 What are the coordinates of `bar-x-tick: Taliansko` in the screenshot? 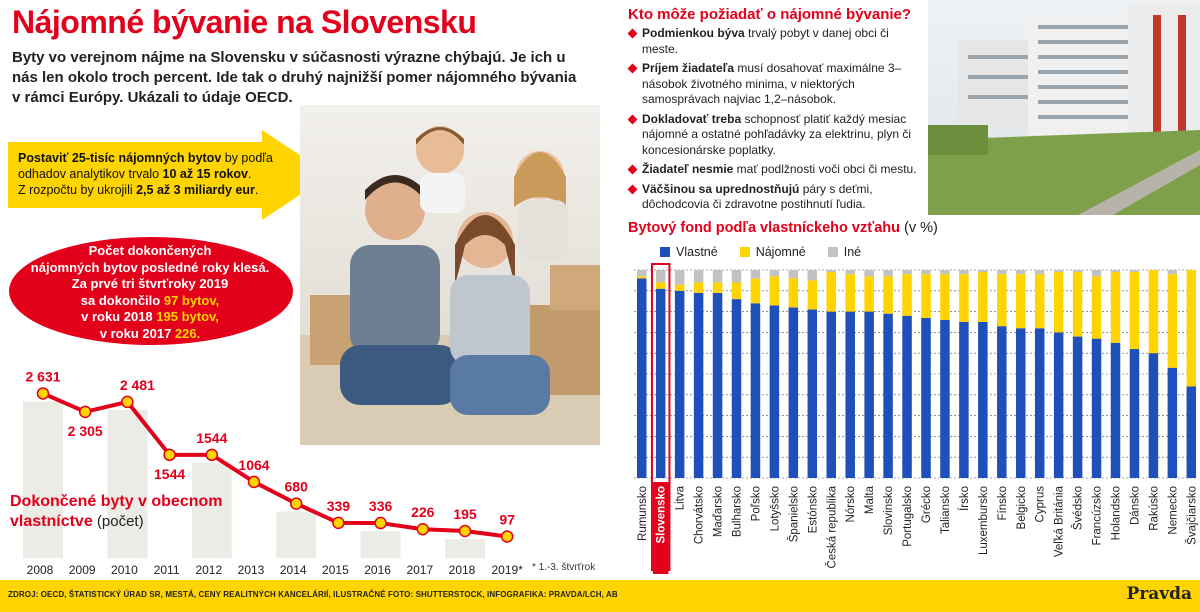 It's located at (946, 510).